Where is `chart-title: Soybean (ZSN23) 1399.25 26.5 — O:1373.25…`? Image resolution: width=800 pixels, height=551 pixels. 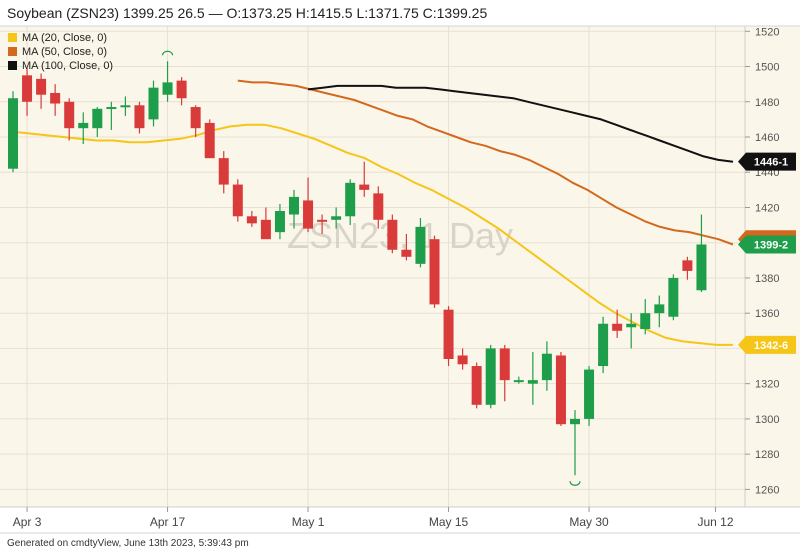 chart-title: Soybean (ZSN23) 1399.25 26.5 — O:1373.25… is located at coordinates (247, 13).